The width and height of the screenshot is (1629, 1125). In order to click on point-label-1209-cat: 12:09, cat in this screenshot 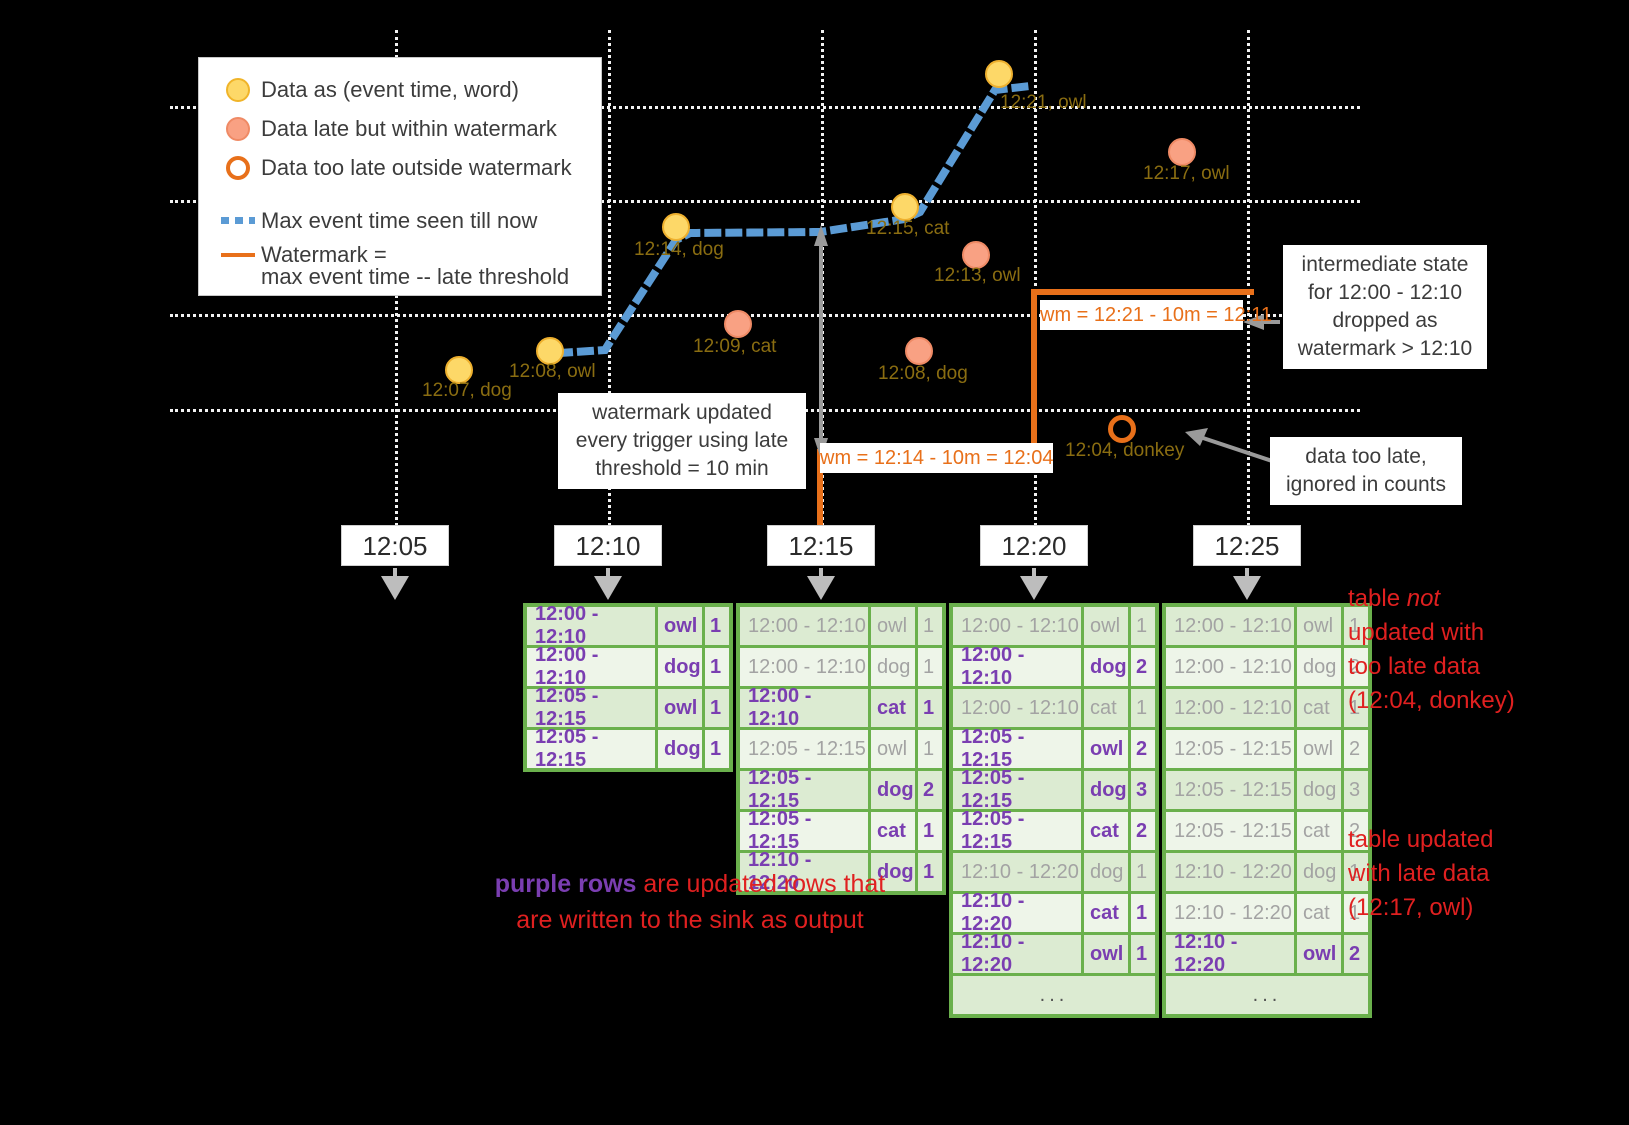, I will do `click(735, 346)`.